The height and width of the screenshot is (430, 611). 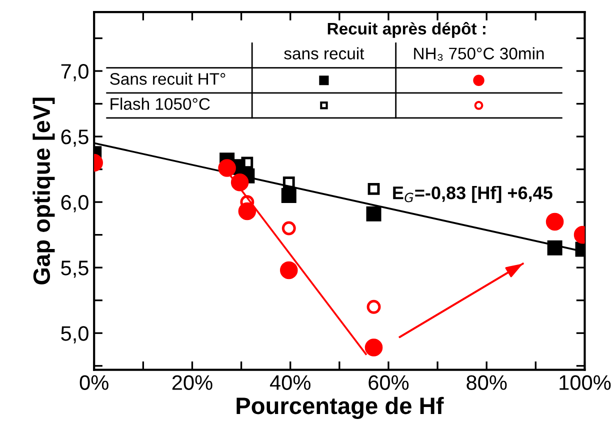 What do you see at coordinates (407, 30) in the screenshot?
I see `legend-title: Recuit après dépôt :` at bounding box center [407, 30].